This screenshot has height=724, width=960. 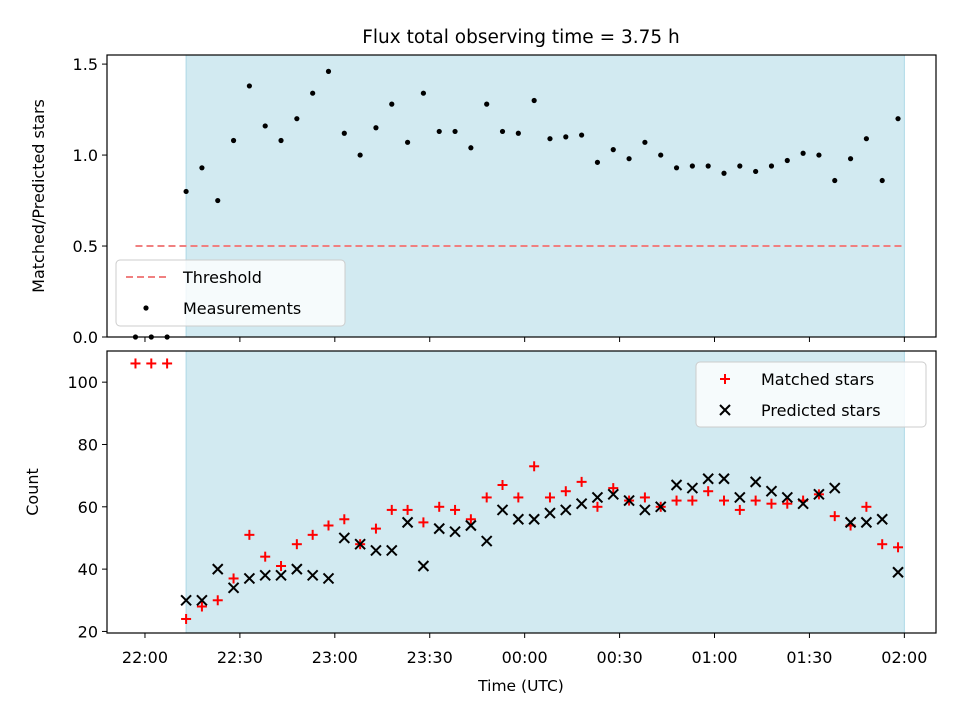 I want to click on y-tick-label: 80, so click(x=88, y=444).